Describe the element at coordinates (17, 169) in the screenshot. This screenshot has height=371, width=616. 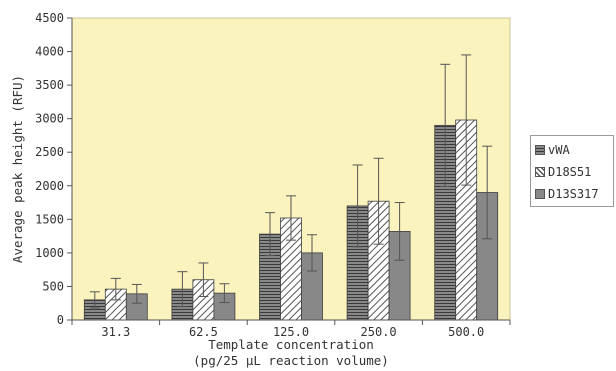
I see `y-axis-title: Average peak height (RFU)` at that location.